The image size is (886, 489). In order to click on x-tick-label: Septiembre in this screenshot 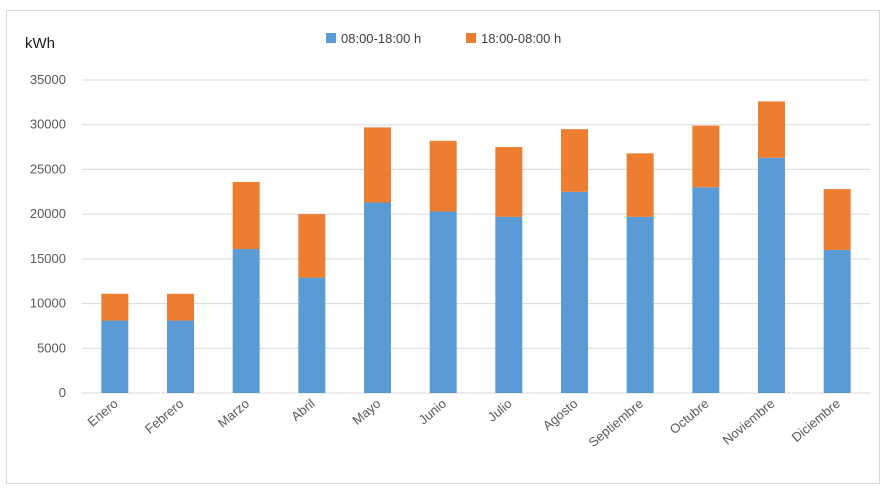, I will do `click(616, 423)`.